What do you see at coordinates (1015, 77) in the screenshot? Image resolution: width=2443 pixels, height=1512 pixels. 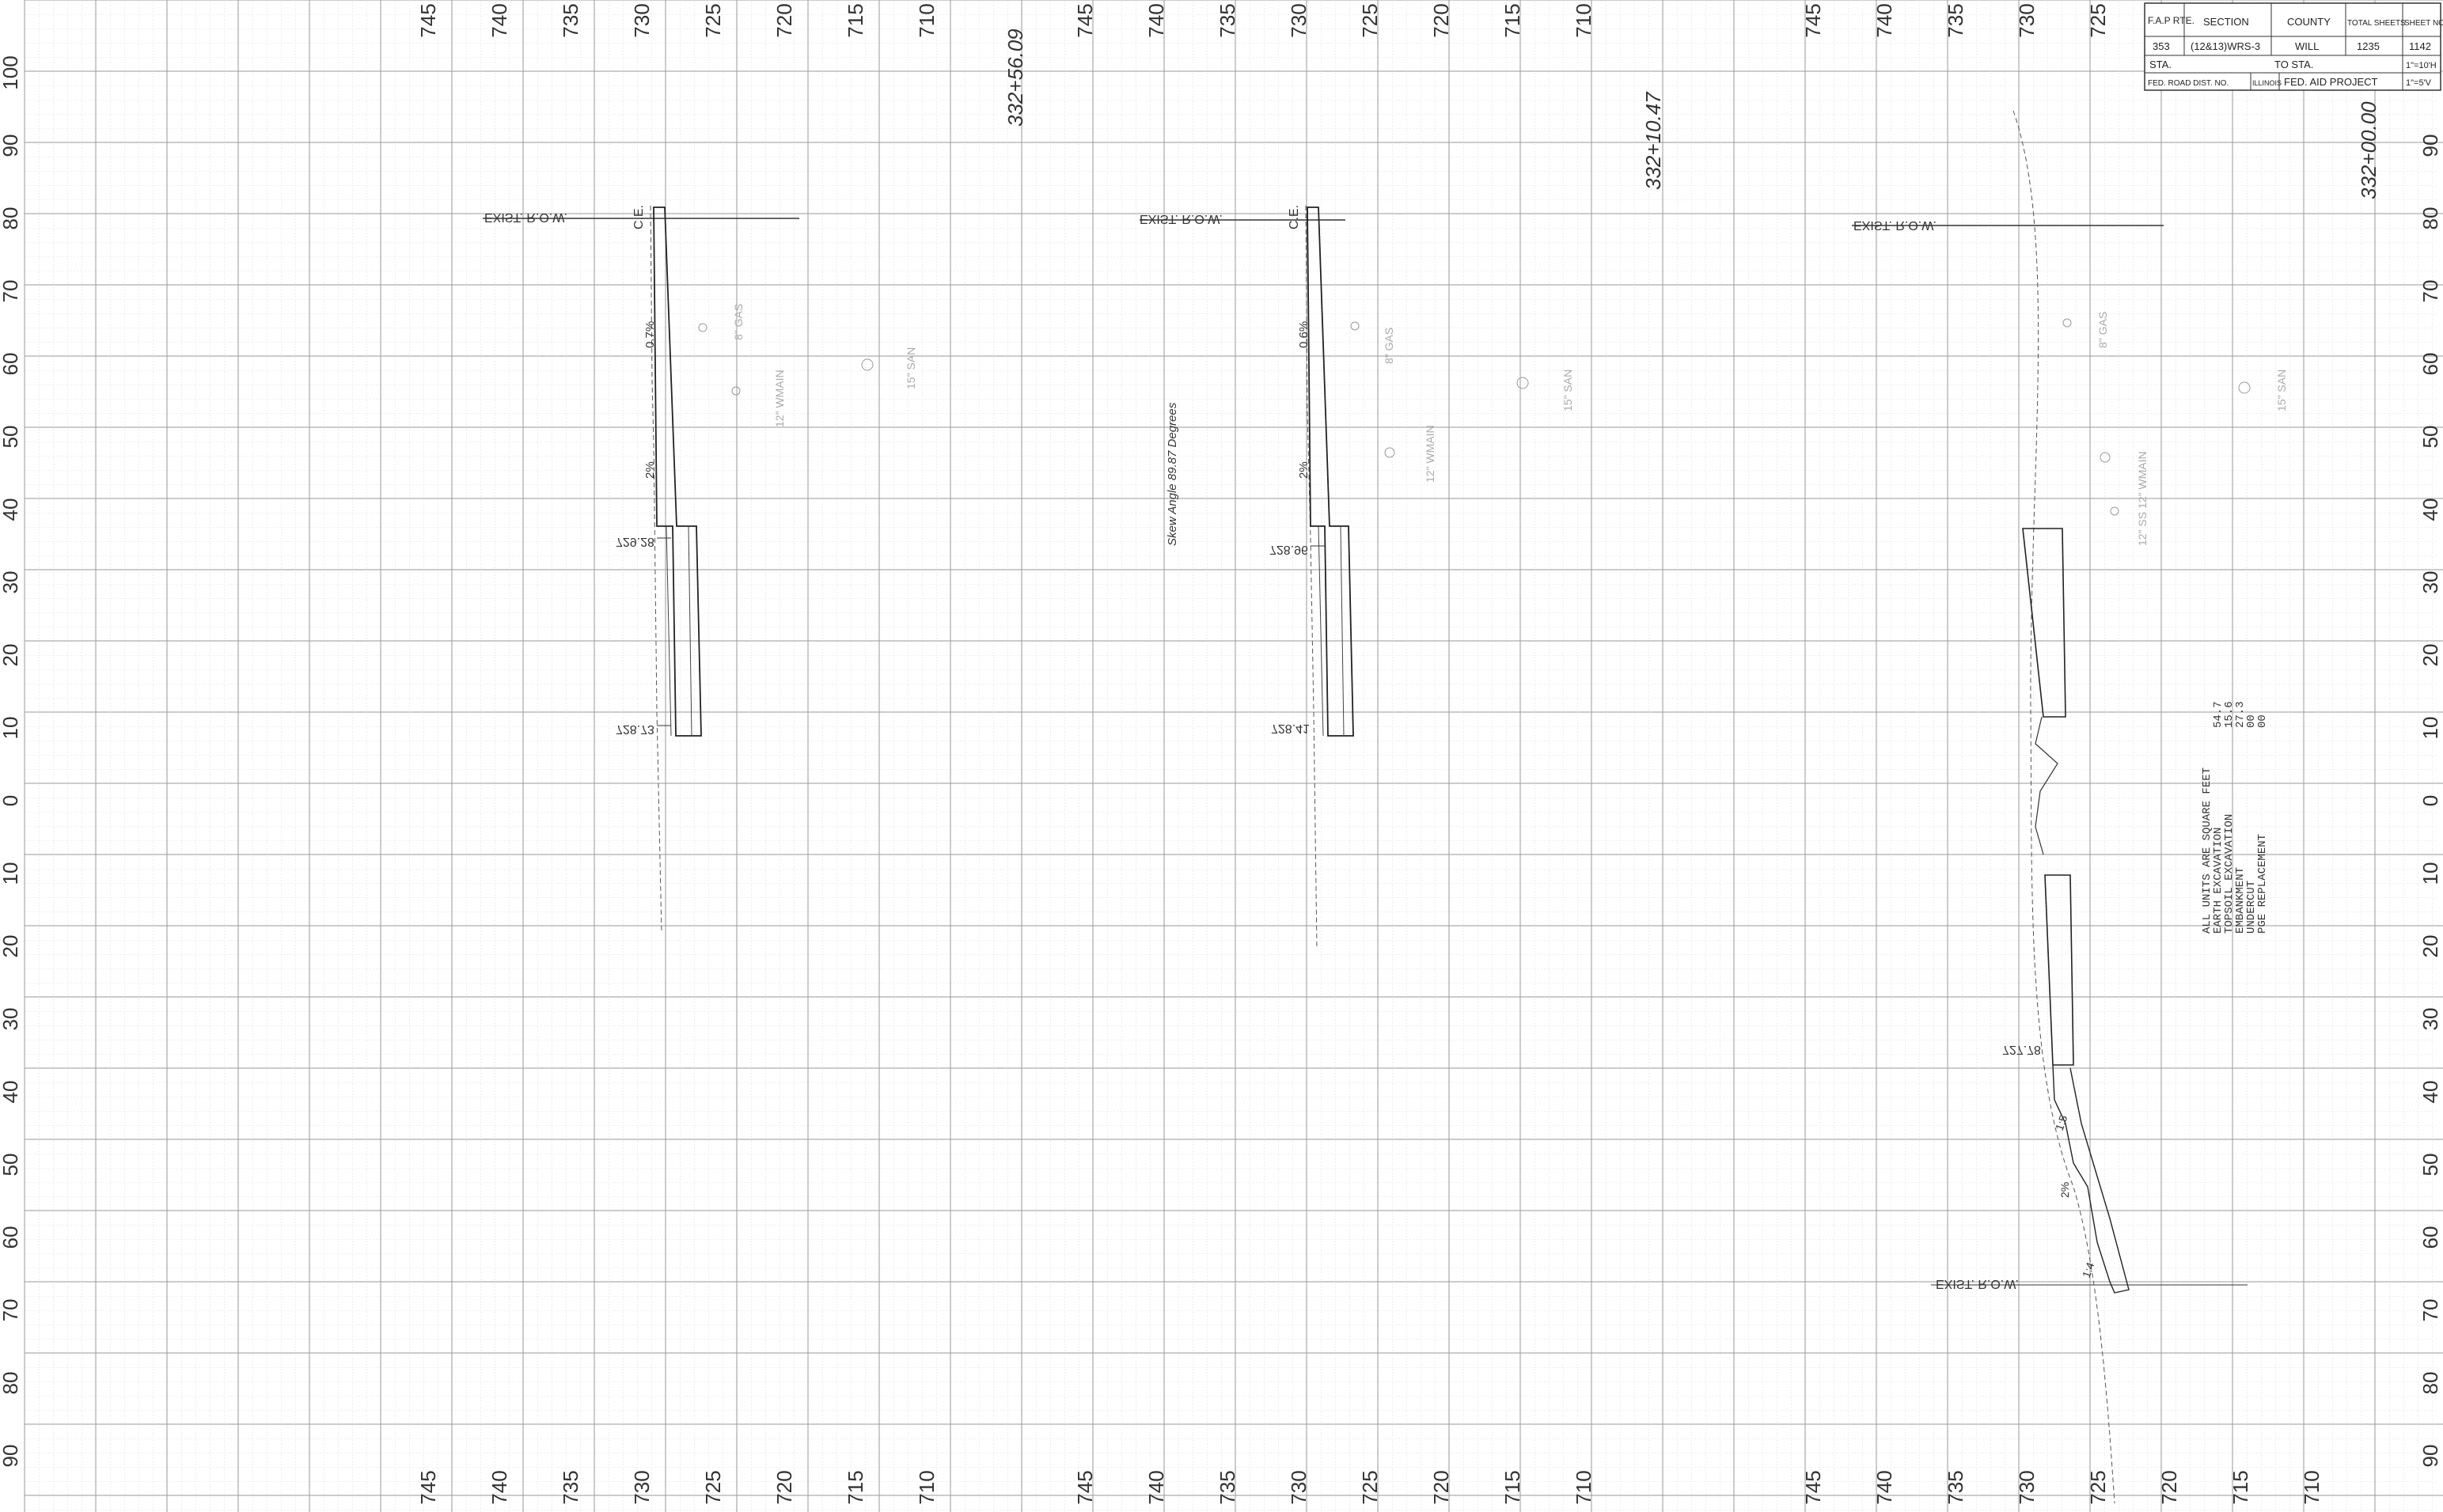 I see `station-label: 332+56.09` at bounding box center [1015, 77].